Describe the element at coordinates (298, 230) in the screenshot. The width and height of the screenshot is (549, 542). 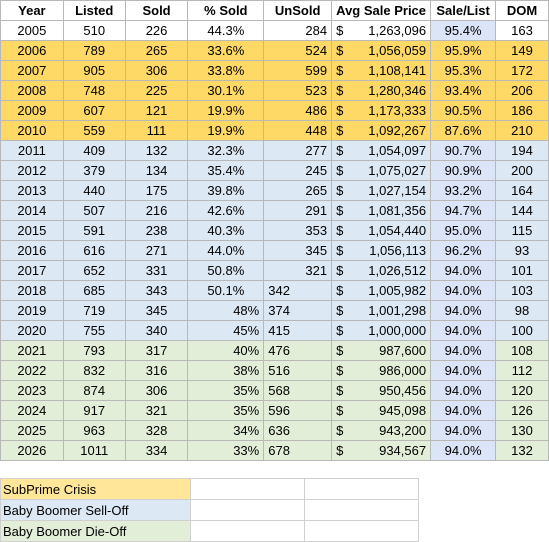
I see `cell-unsold: 353` at that location.